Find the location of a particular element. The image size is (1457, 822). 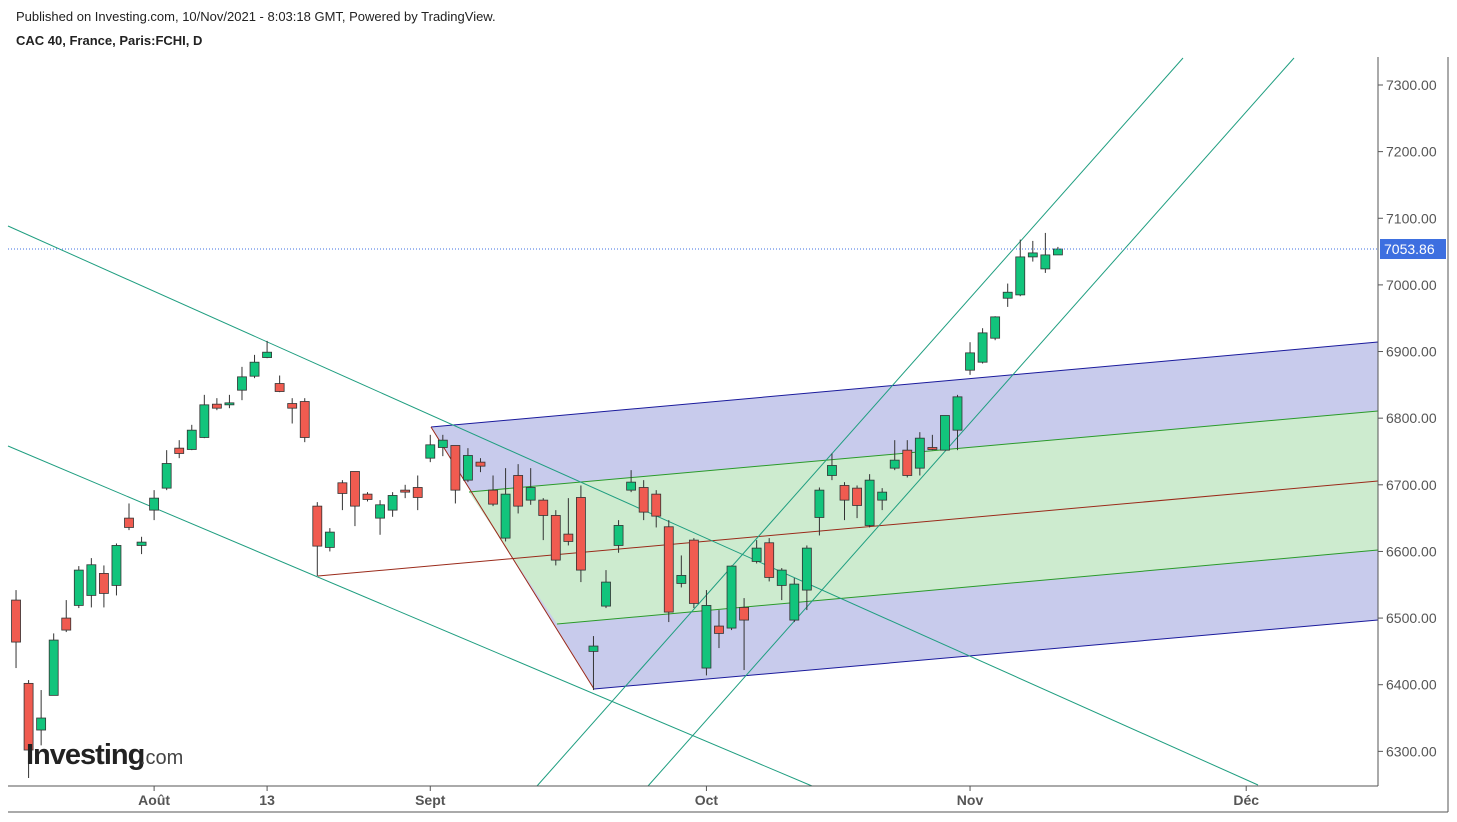

y-tick-label: 7300.00 is located at coordinates (1411, 85).